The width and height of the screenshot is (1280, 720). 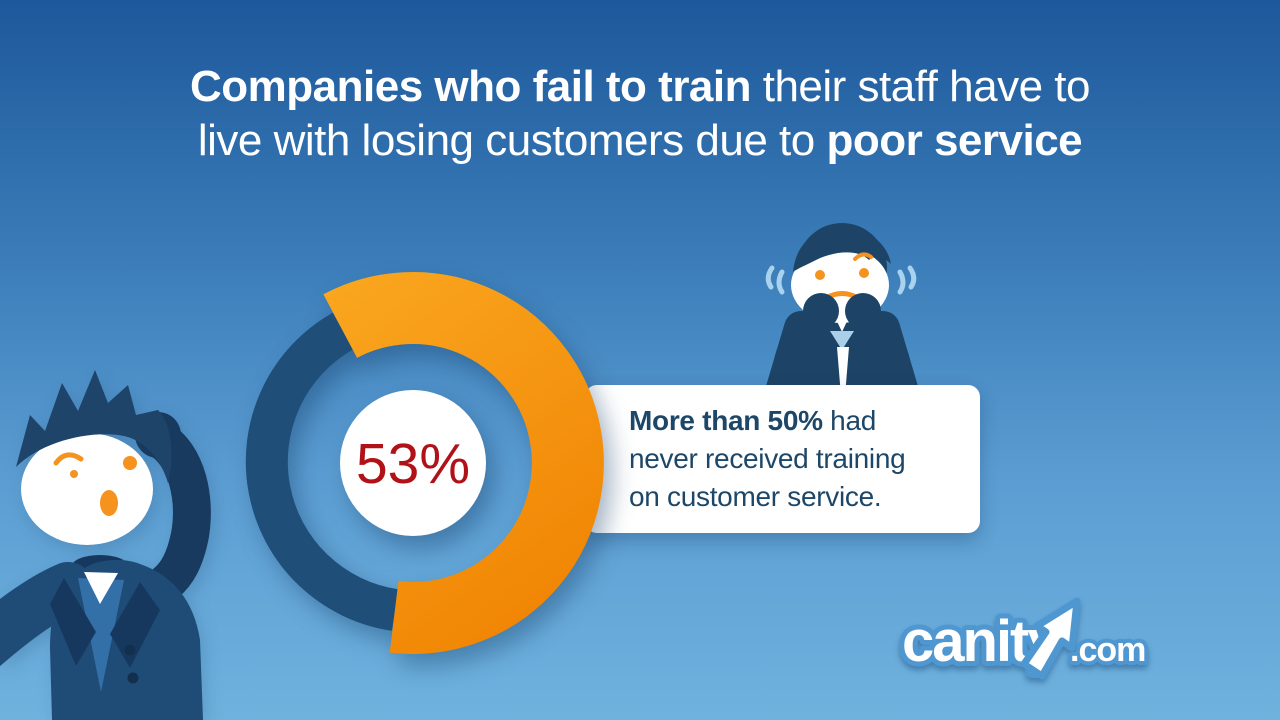 What do you see at coordinates (158, 435) in the screenshot?
I see `hand-icon` at bounding box center [158, 435].